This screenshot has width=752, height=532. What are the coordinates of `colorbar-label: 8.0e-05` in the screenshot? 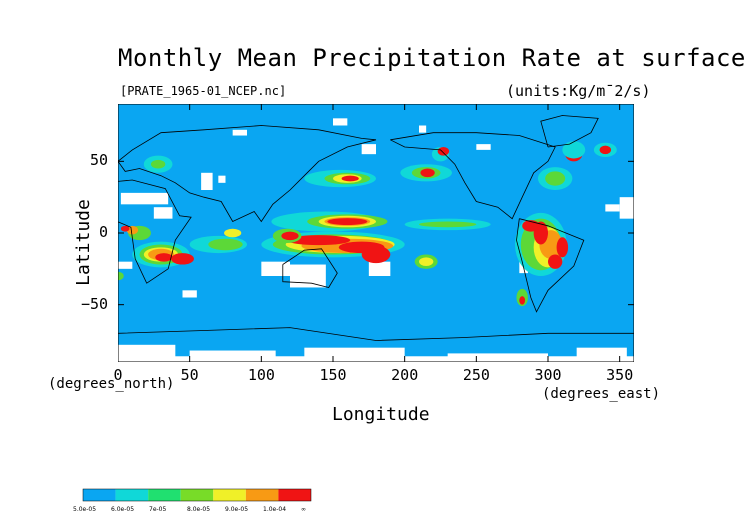 It's located at (199, 509).